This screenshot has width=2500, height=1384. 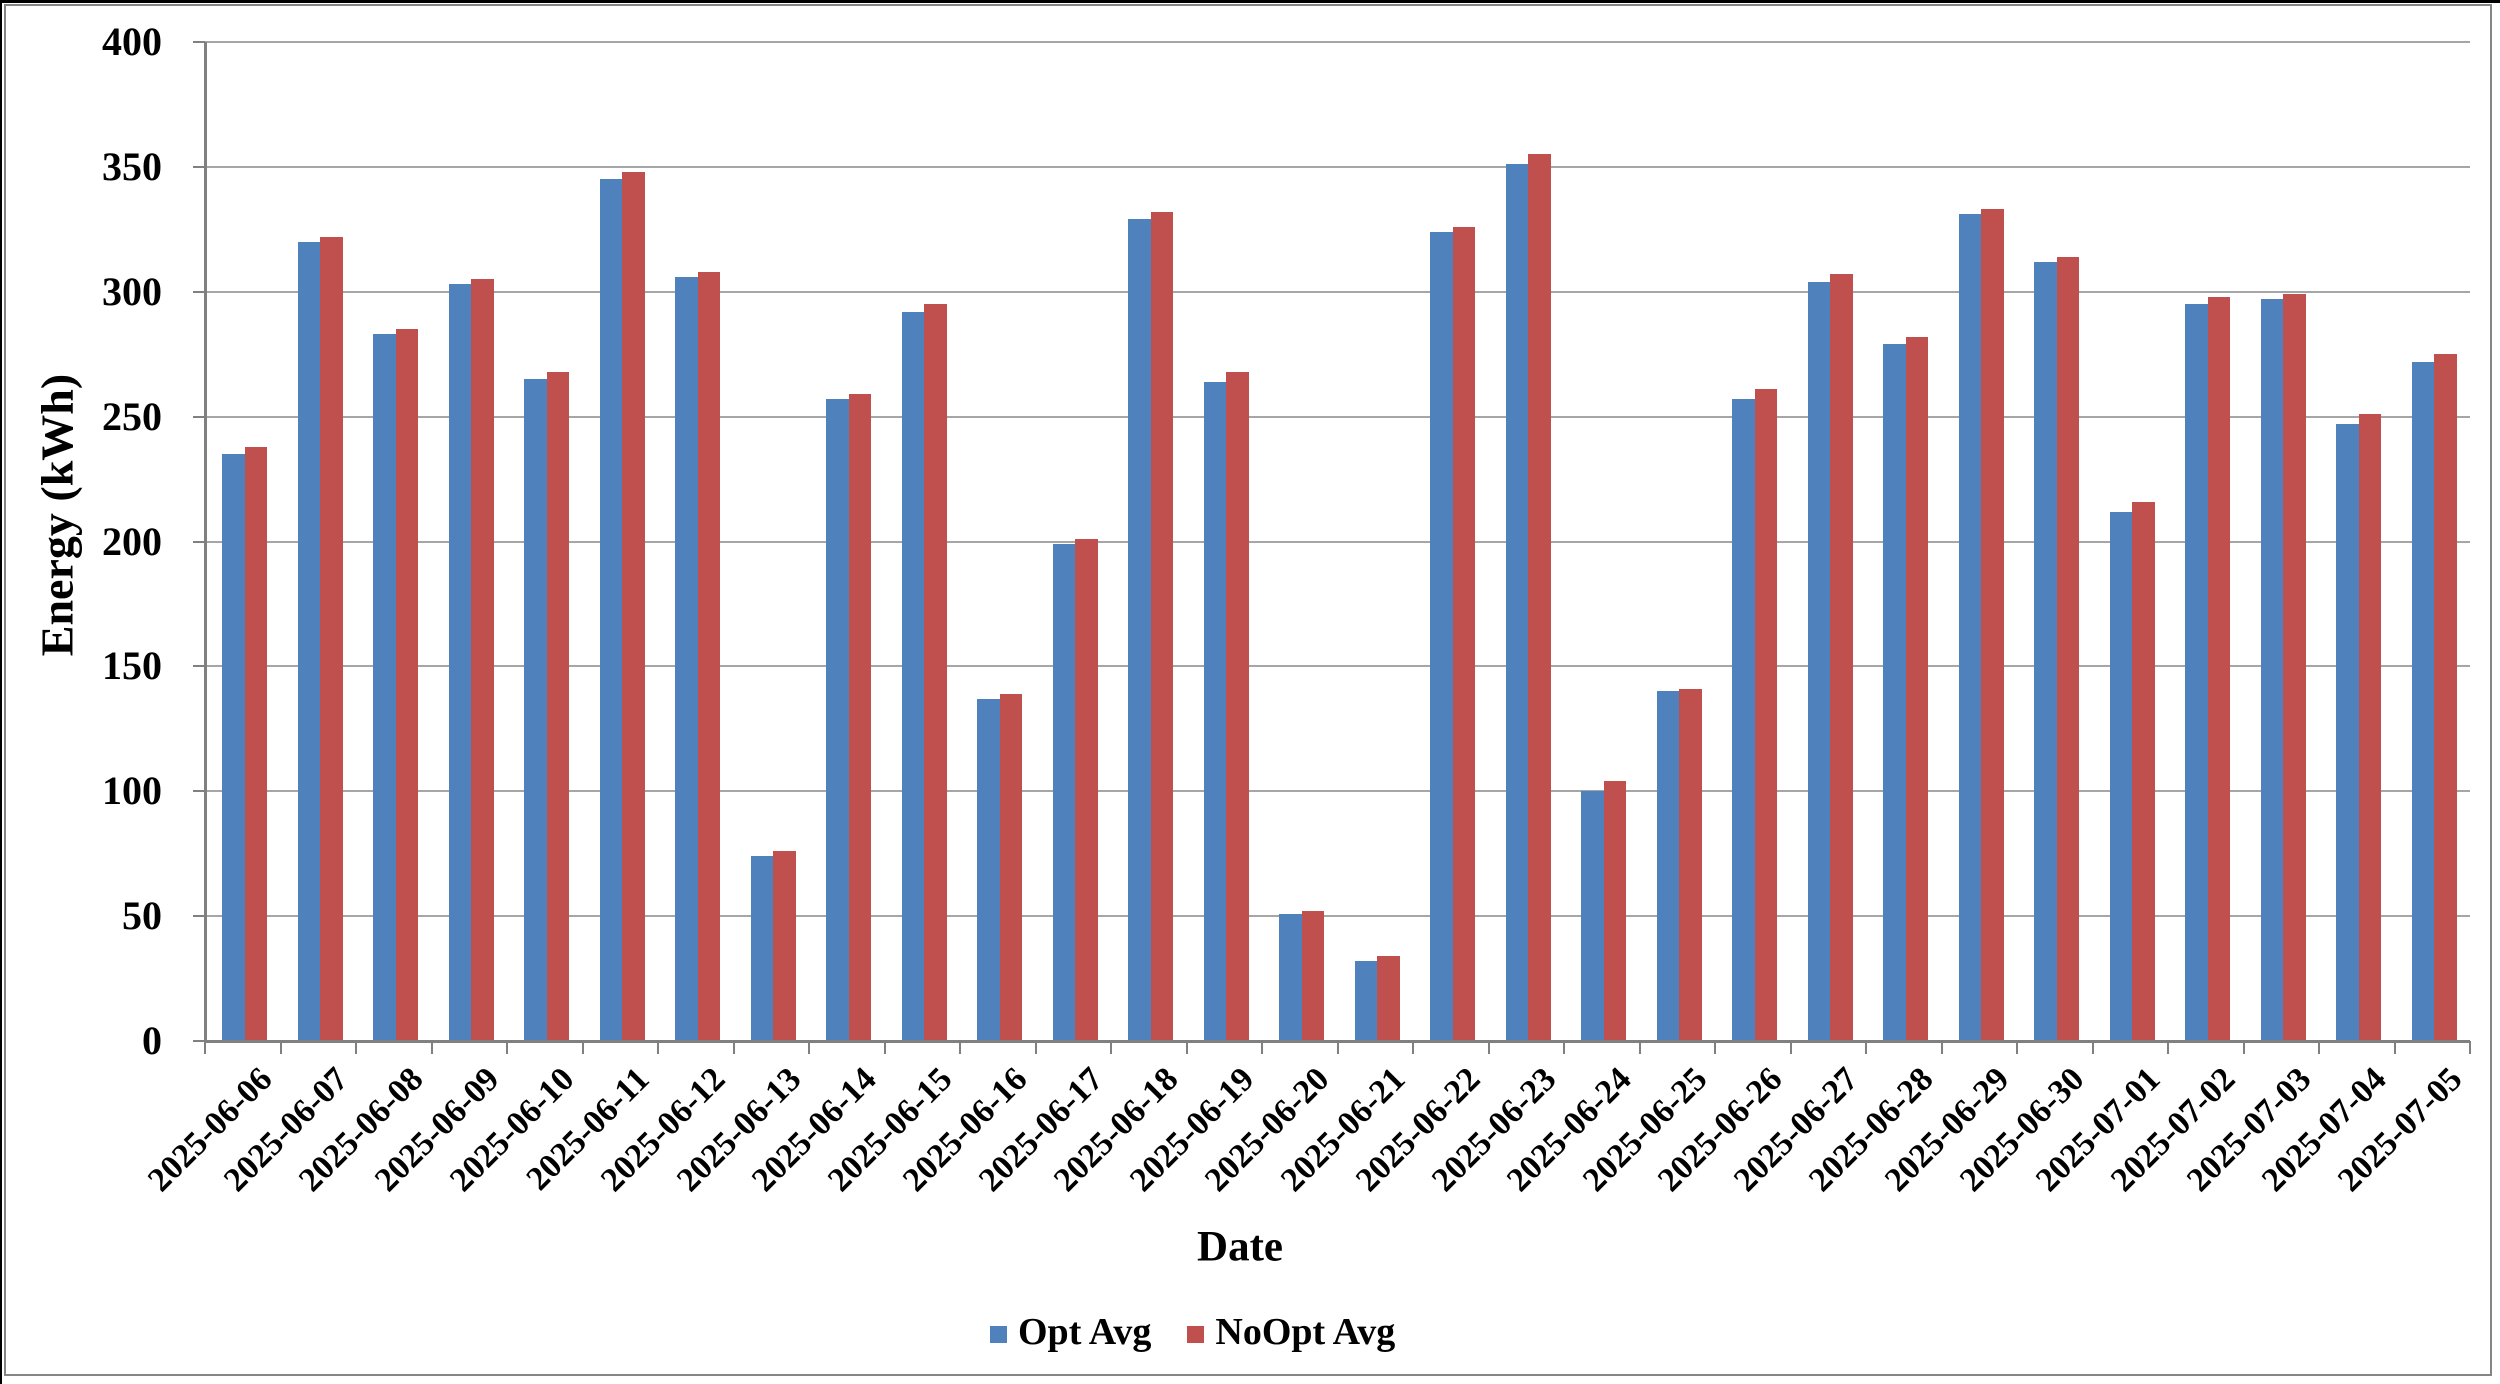 What do you see at coordinates (1085, 1332) in the screenshot?
I see `legend-label-opt-avg: Opt Avg` at bounding box center [1085, 1332].